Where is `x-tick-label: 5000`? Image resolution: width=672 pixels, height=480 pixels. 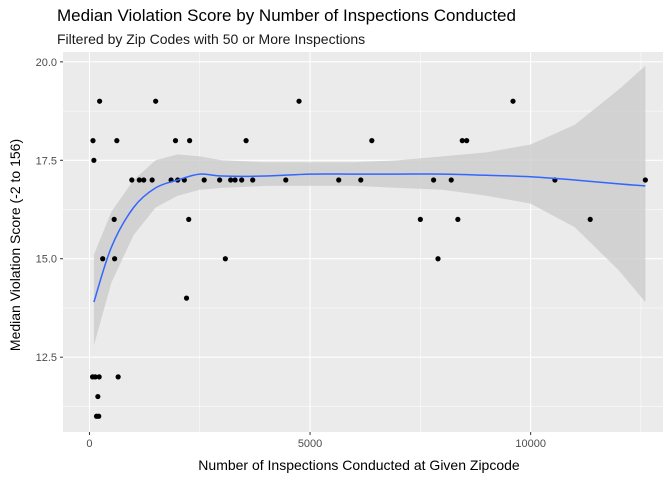 x-tick-label: 5000 is located at coordinates (310, 444).